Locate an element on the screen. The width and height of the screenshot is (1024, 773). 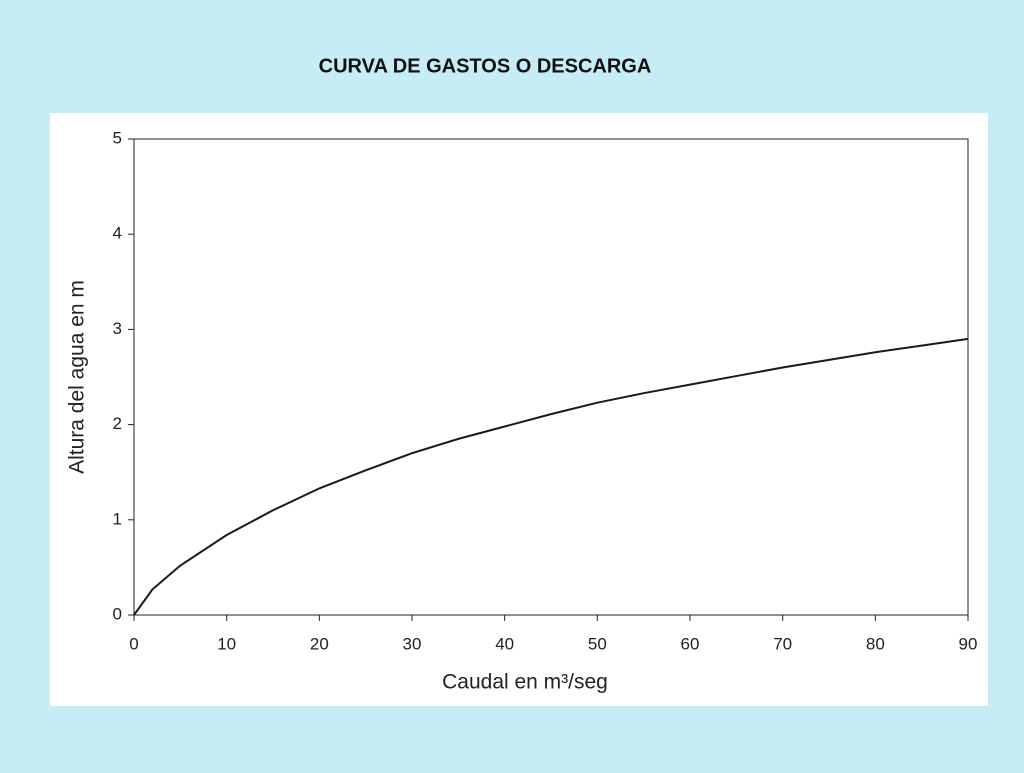
x-tick-label: 90 is located at coordinates (968, 643).